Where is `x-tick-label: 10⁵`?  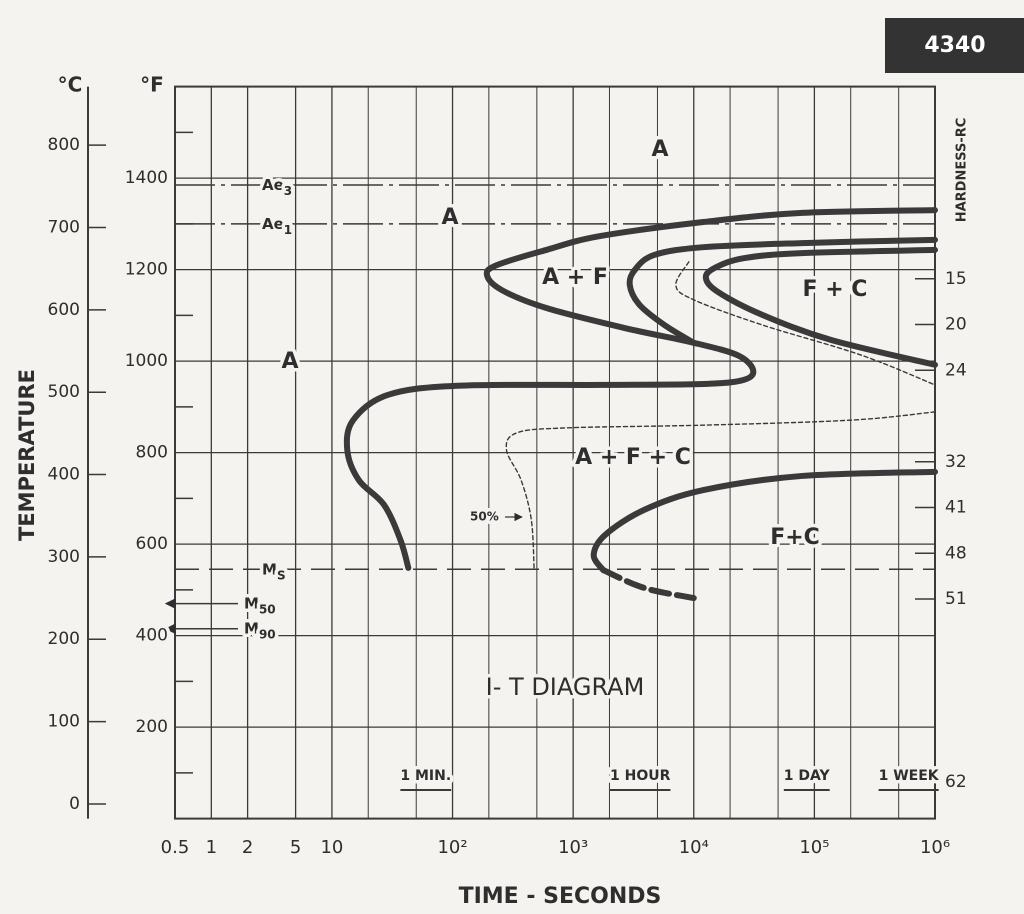
x-tick-label: 10⁵ is located at coordinates (814, 847).